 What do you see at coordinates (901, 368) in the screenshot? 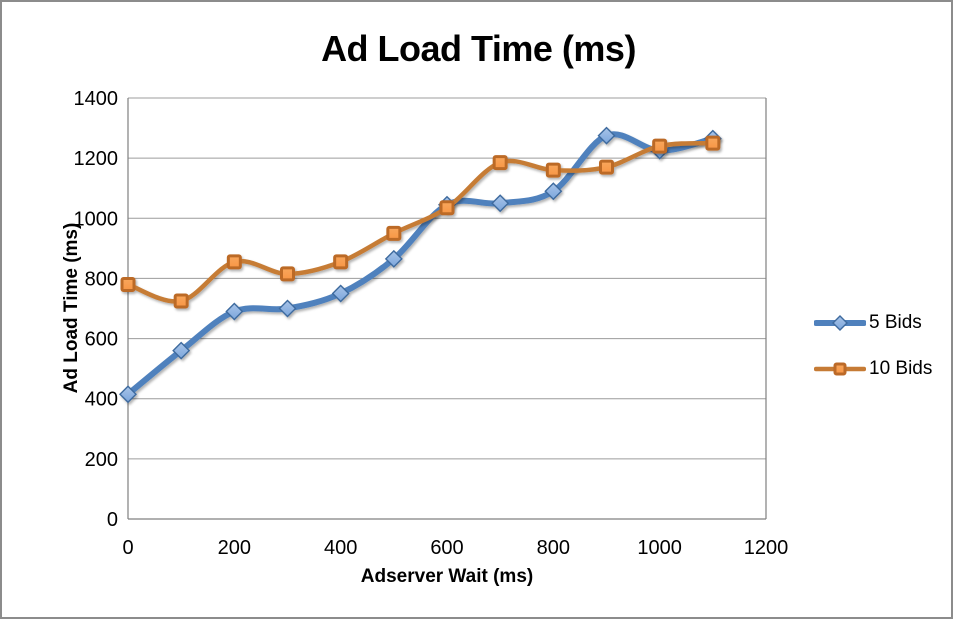
I see `legend-label-10-bids: 10 Bids` at bounding box center [901, 368].